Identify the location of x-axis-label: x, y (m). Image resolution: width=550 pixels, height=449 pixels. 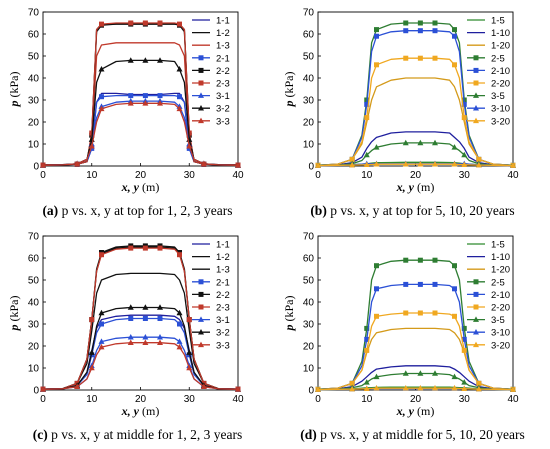
(140, 187).